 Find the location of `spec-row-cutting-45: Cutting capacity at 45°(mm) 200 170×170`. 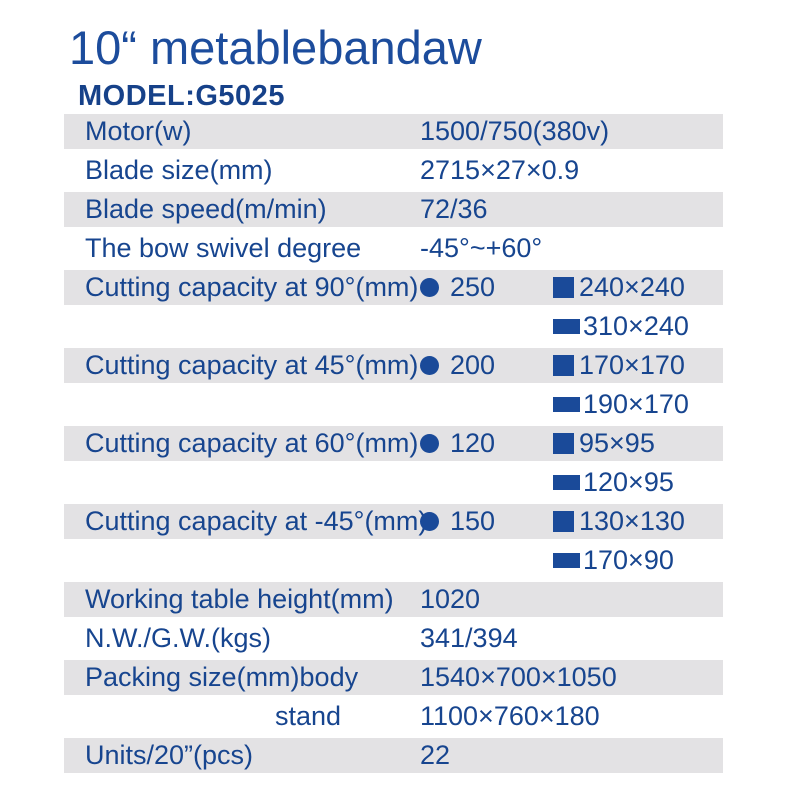

spec-row-cutting-45: Cutting capacity at 45°(mm) 200 170×170 is located at coordinates (393, 365).